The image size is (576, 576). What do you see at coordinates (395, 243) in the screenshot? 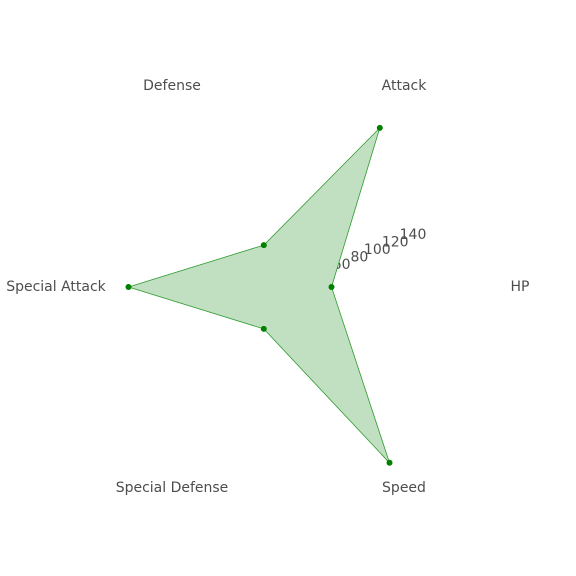
I see `radial-tick-label: 120` at bounding box center [395, 243].